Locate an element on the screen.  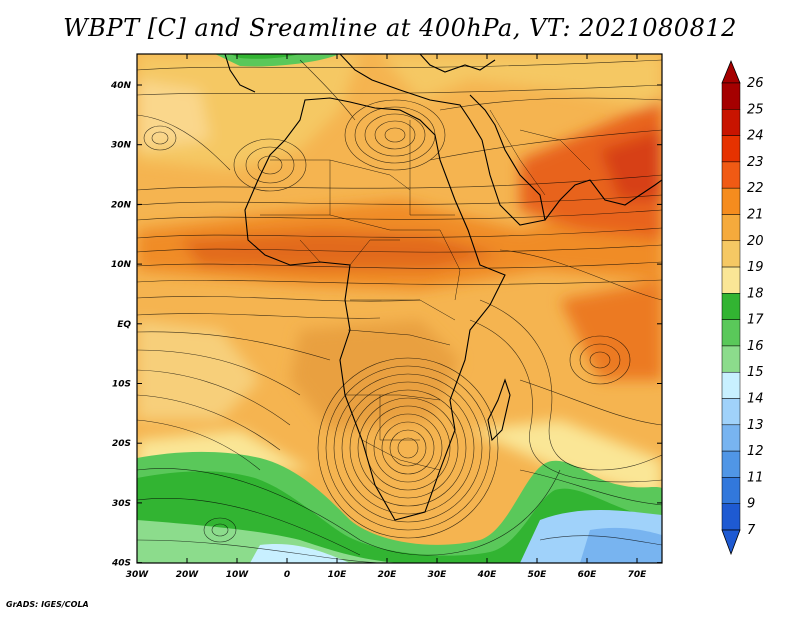
lon-label: 60E is located at coordinates (588, 575).